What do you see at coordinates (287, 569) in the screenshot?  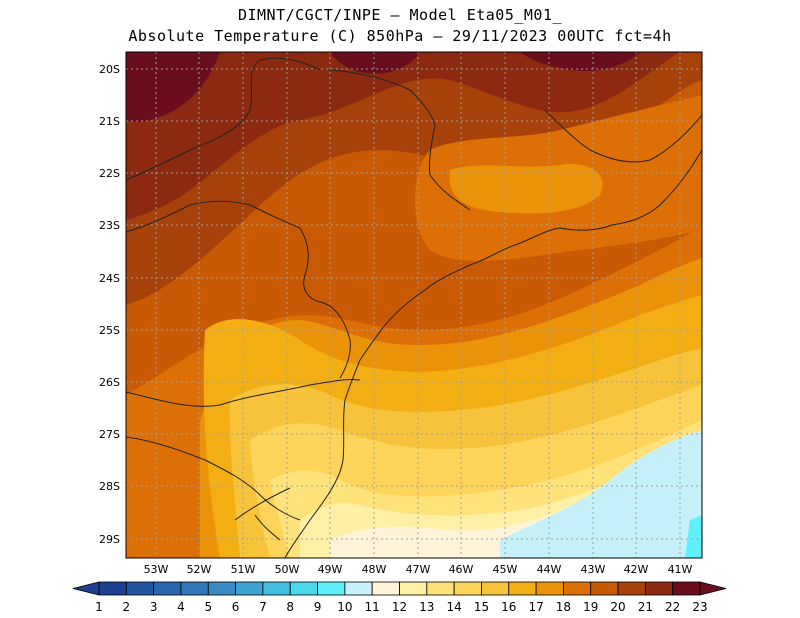 I see `lon-label: 50W` at bounding box center [287, 569].